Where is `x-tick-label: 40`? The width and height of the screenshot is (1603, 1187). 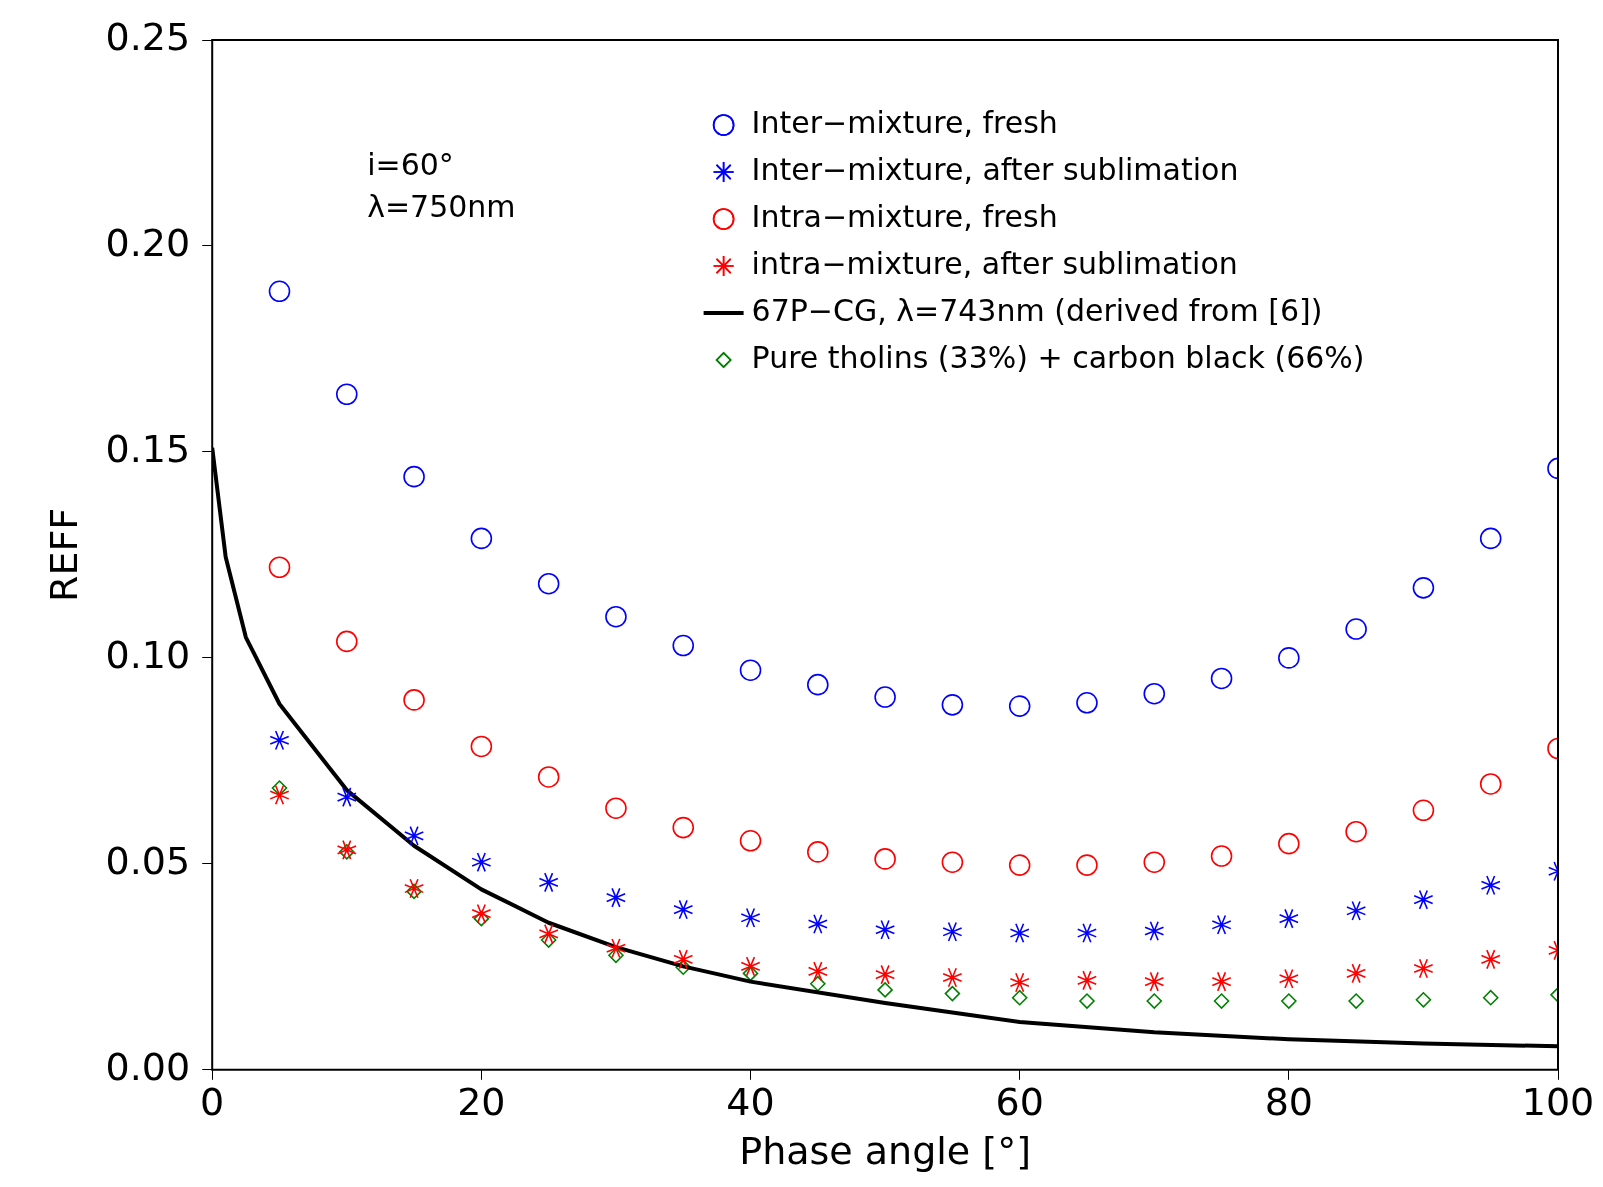 x-tick-label: 40 is located at coordinates (750, 1102).